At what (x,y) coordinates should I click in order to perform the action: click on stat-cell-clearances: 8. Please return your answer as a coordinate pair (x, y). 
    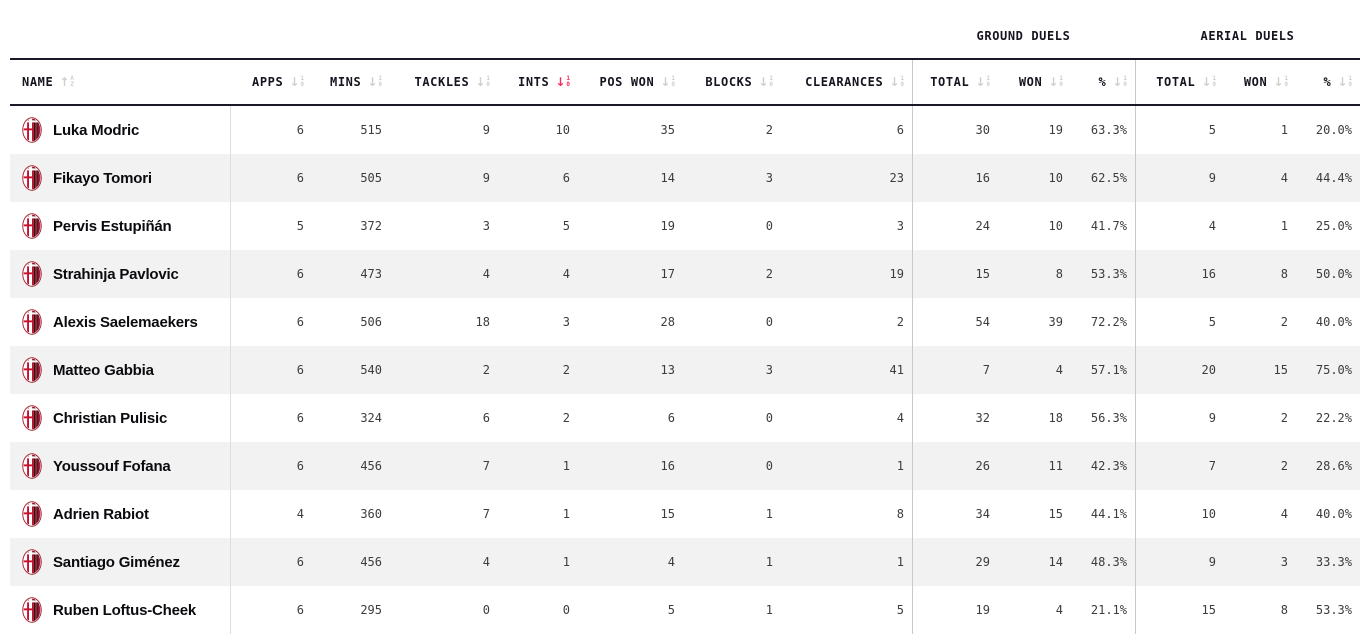
    Looking at the image, I should click on (900, 514).